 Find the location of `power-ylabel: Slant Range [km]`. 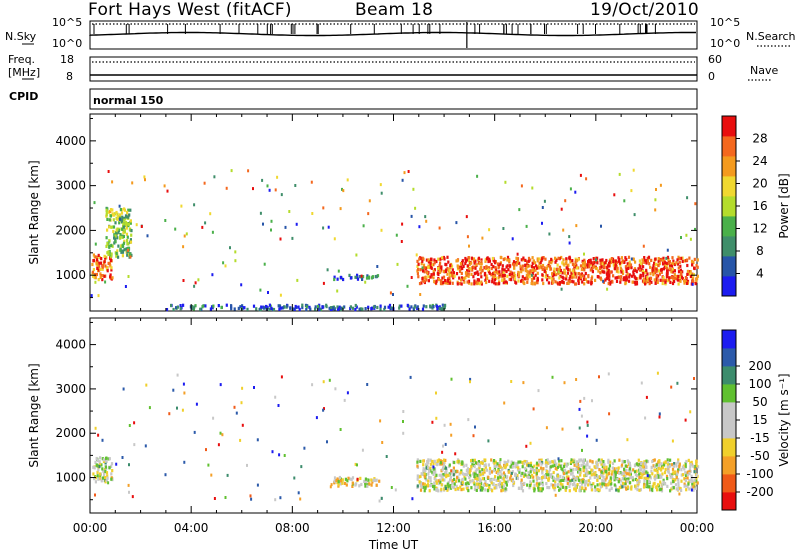

power-ylabel: Slant Range [km] is located at coordinates (34, 212).